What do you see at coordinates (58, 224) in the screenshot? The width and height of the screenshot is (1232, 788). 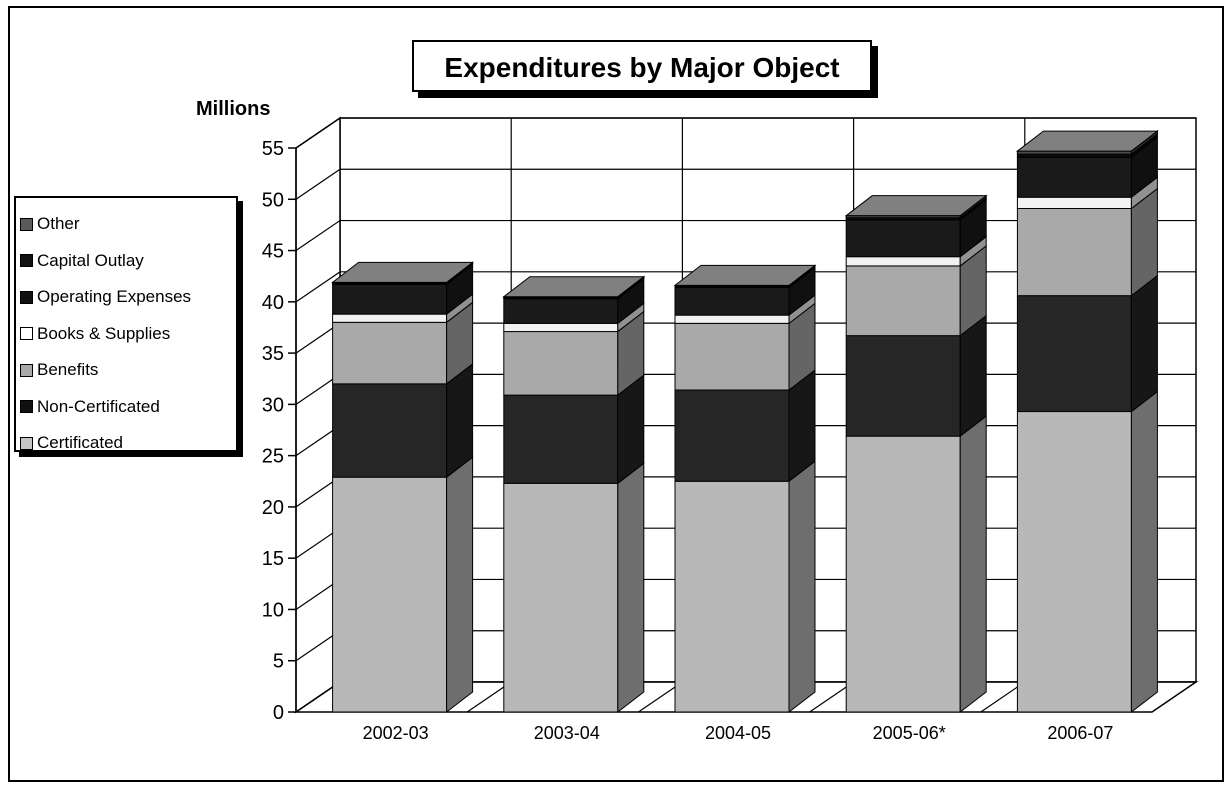 I see `legend-label-other: Other` at bounding box center [58, 224].